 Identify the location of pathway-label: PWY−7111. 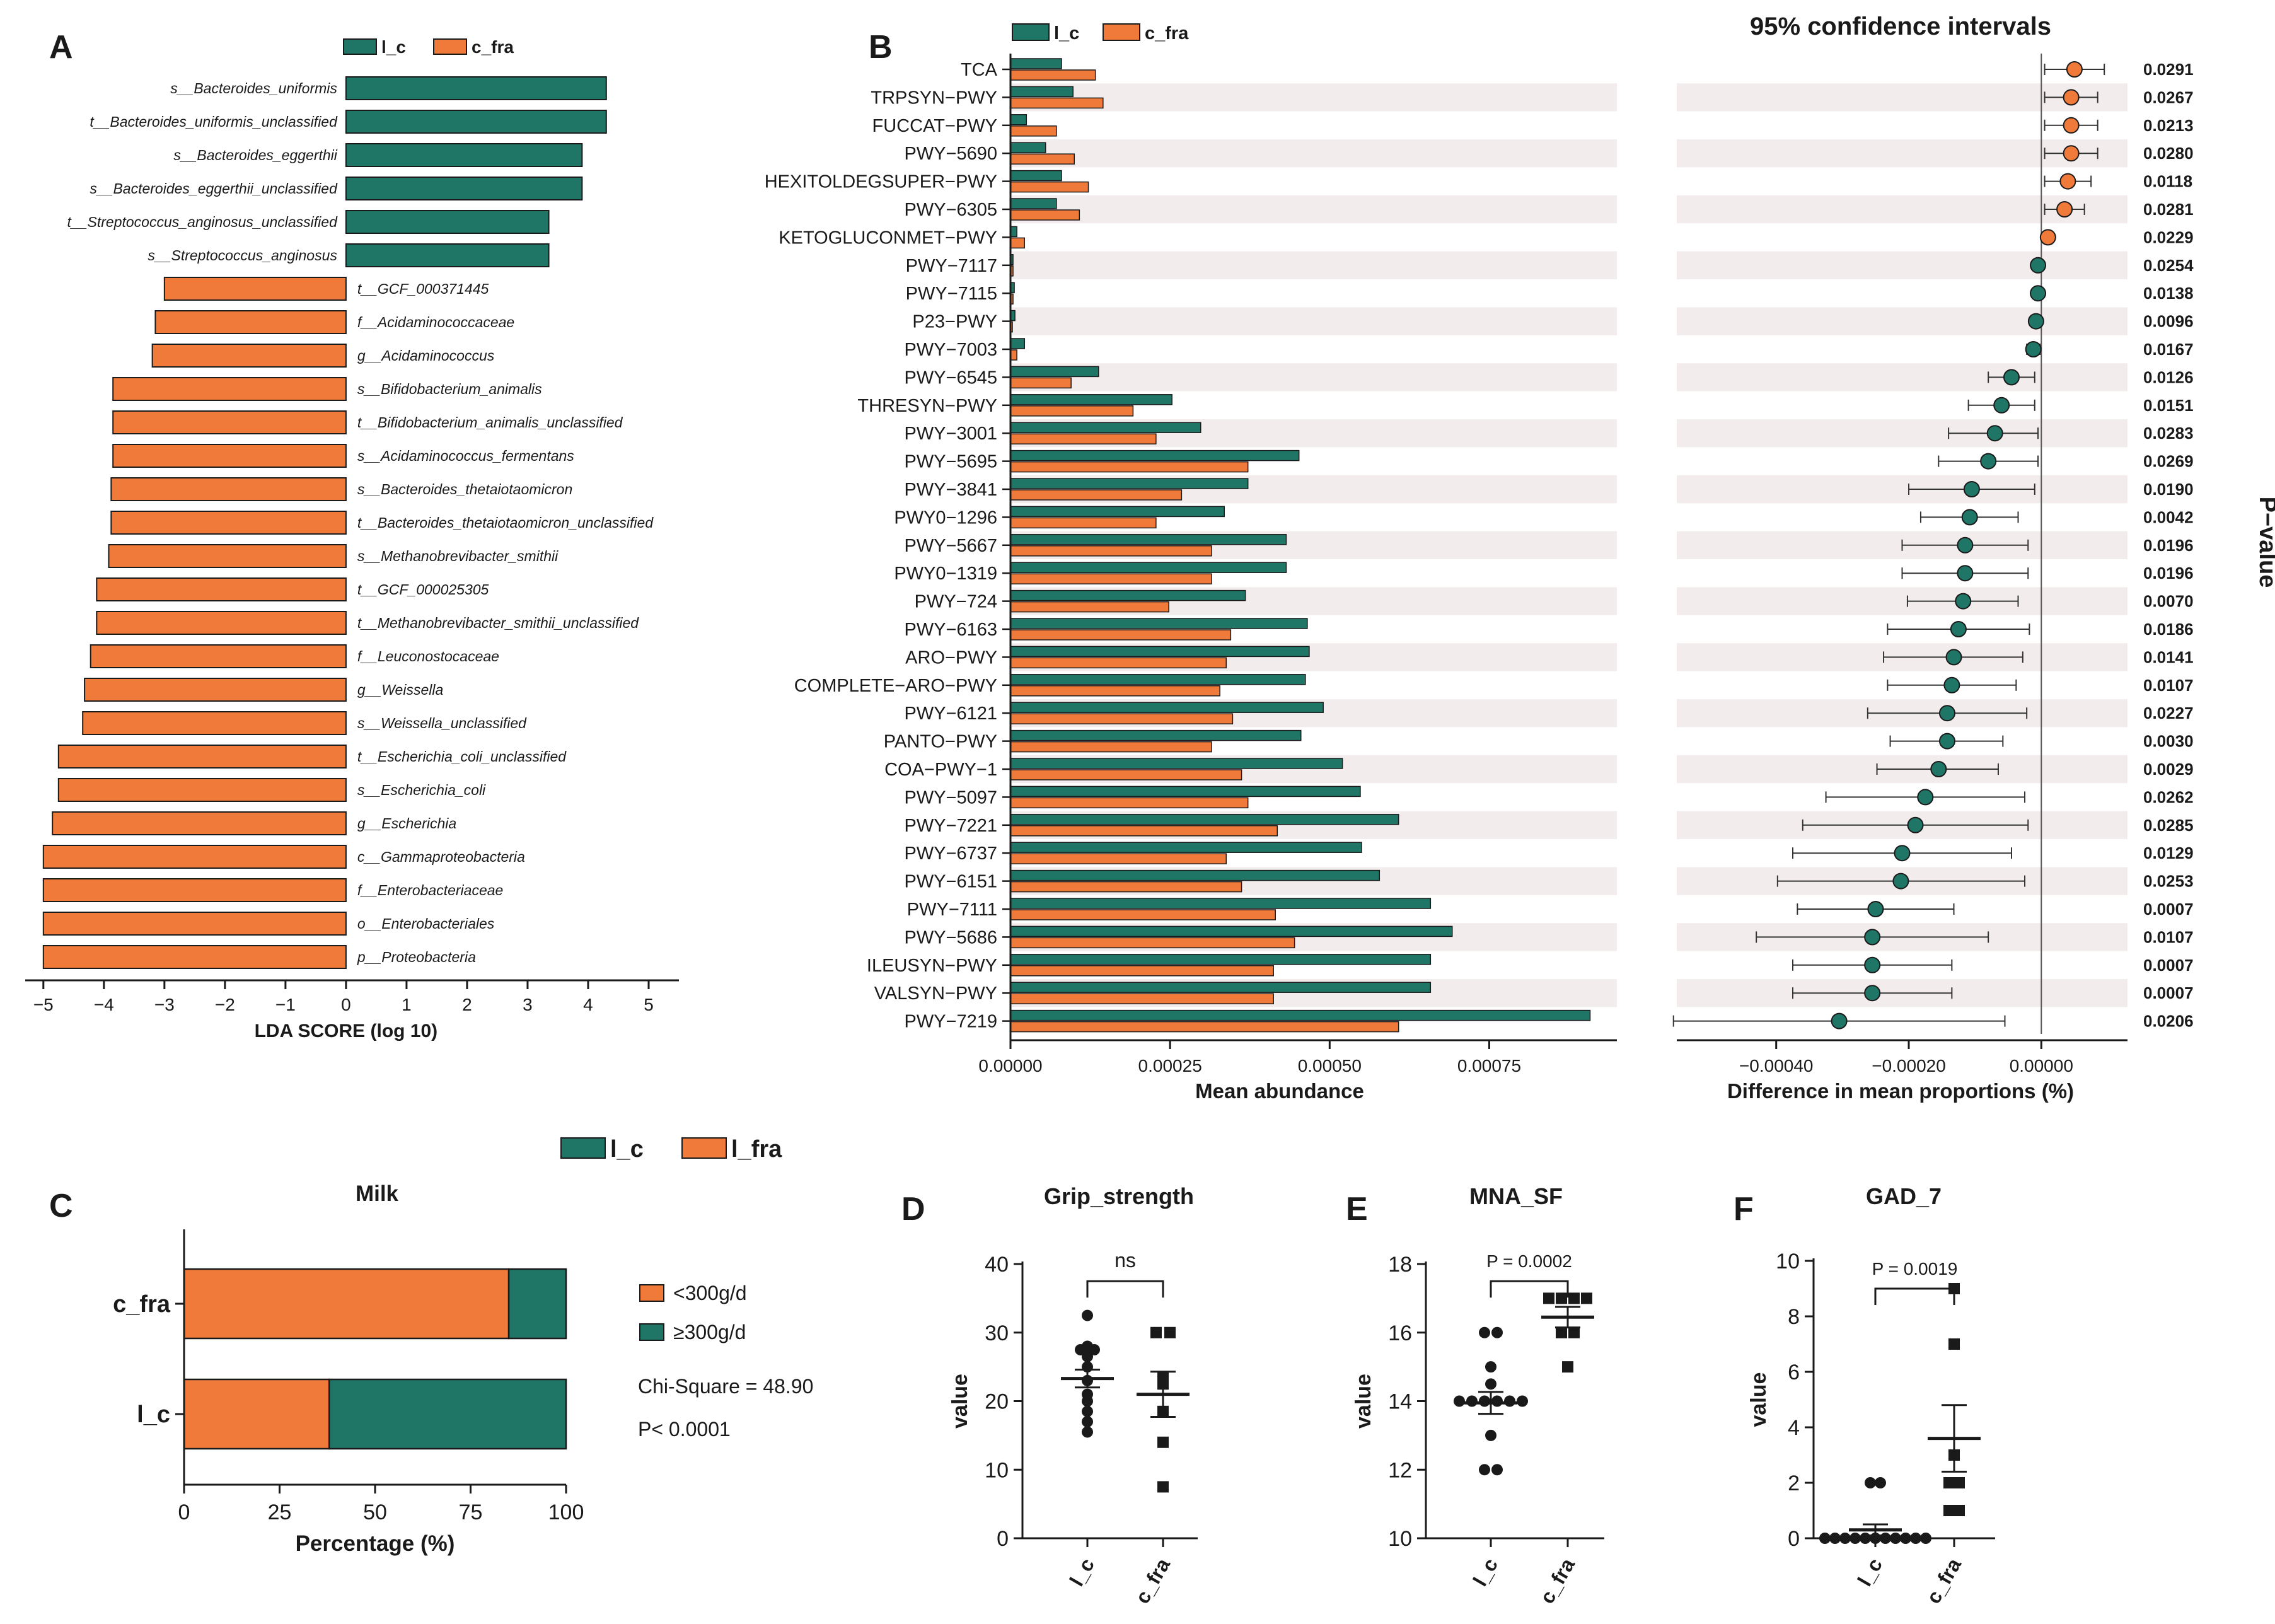
(952, 910).